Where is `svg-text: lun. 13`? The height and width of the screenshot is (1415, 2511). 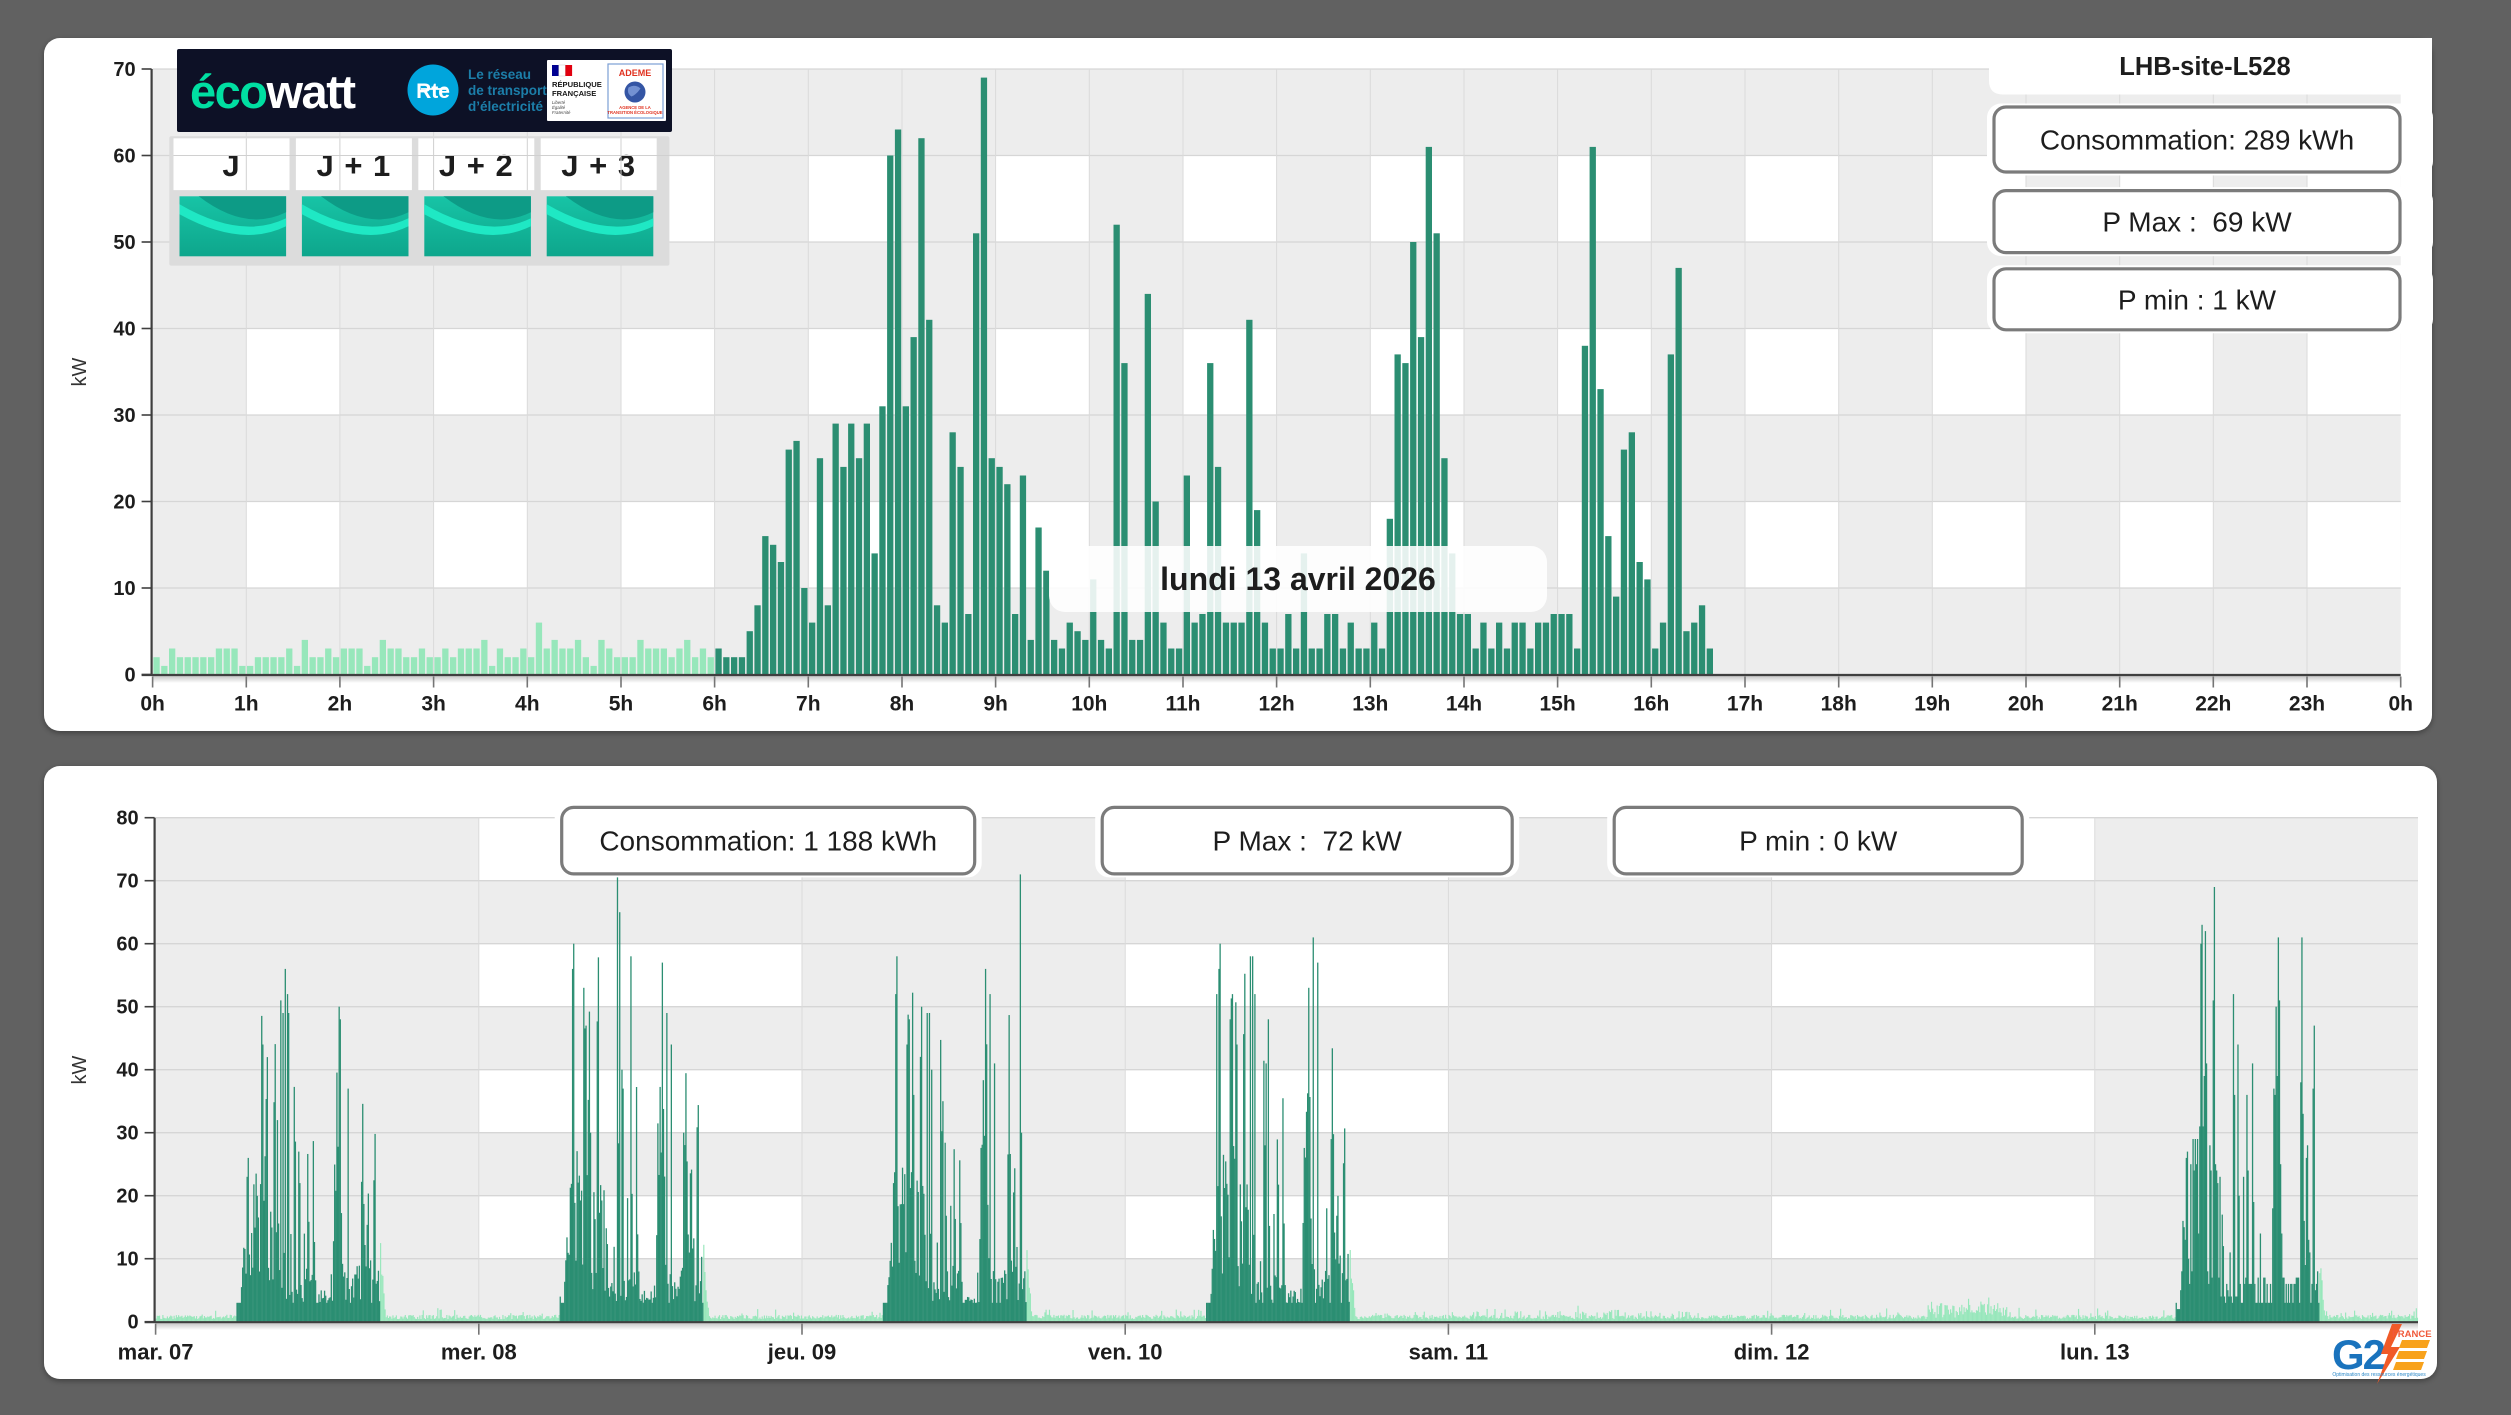 svg-text: lun. 13 is located at coordinates (2095, 1352).